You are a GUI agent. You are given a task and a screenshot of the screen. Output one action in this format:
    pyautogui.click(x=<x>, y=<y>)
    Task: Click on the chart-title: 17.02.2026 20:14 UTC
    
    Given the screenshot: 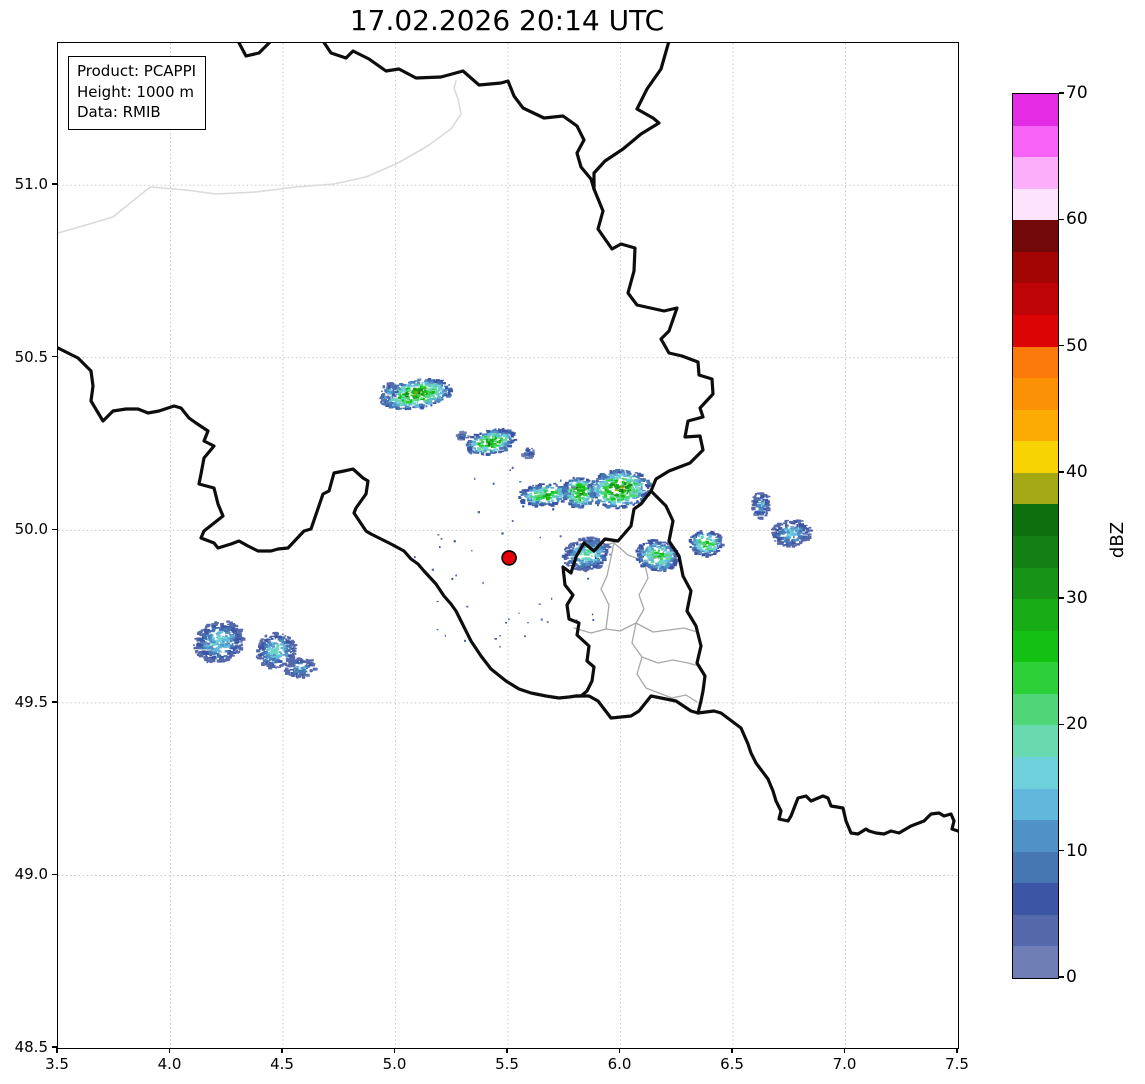 What is the action you would take?
    pyautogui.click(x=507, y=20)
    